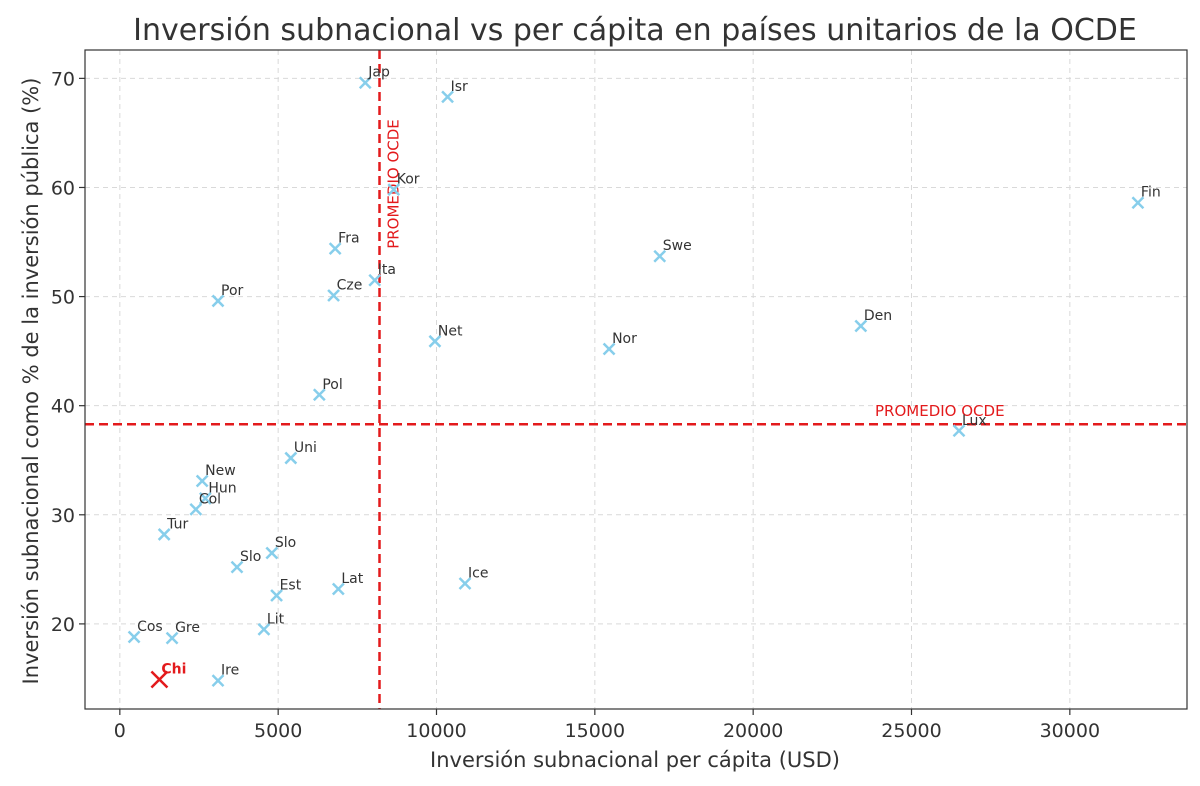  What do you see at coordinates (187, 628) in the screenshot?
I see `point-label: Gre` at bounding box center [187, 628].